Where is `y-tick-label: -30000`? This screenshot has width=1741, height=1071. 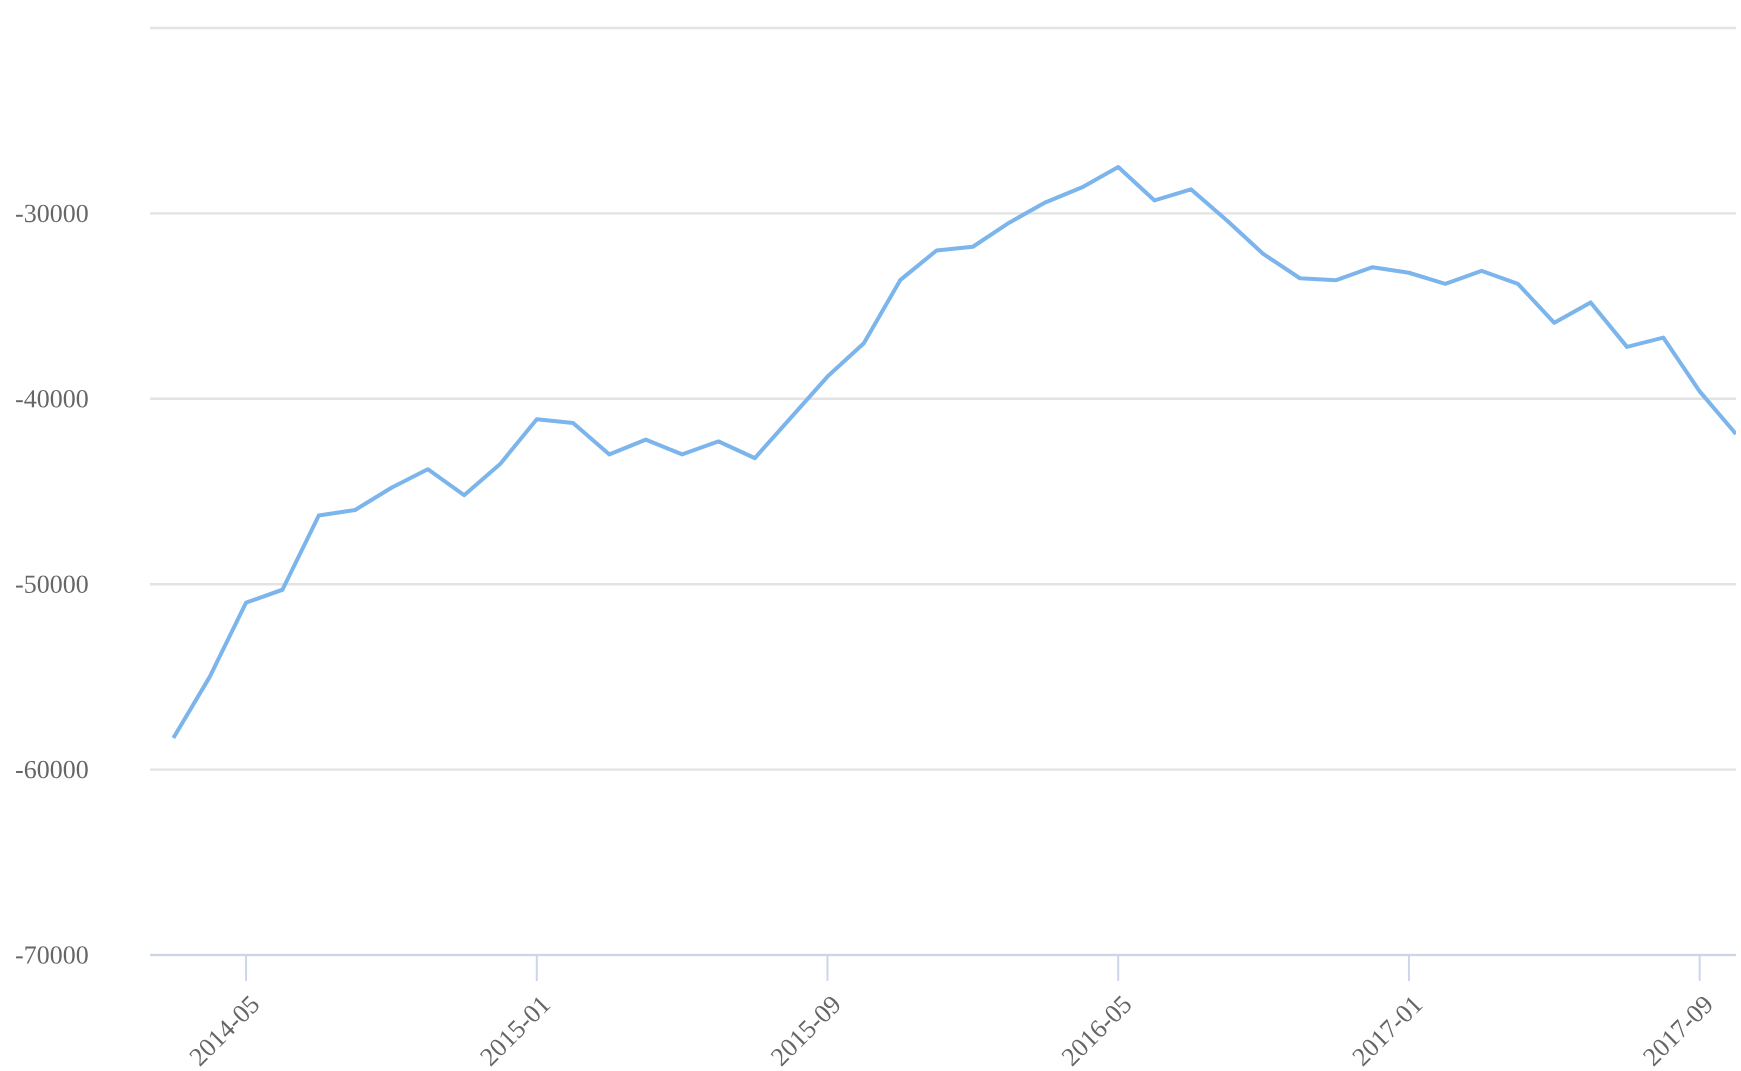 y-tick-label: -30000 is located at coordinates (52, 213).